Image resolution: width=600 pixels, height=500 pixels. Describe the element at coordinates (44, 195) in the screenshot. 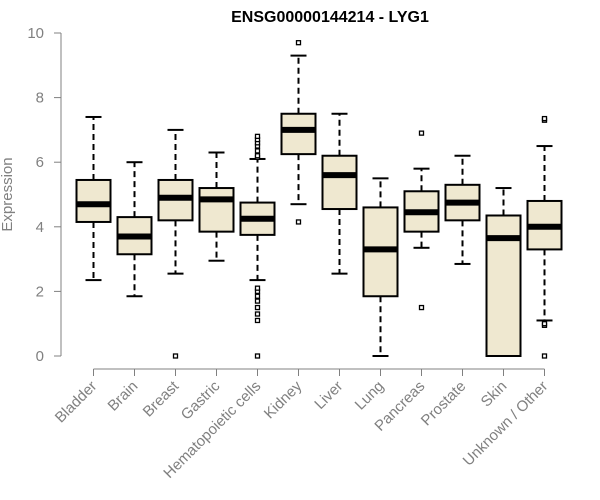

I see `y-axis: 0 2 4 6 8 10` at that location.